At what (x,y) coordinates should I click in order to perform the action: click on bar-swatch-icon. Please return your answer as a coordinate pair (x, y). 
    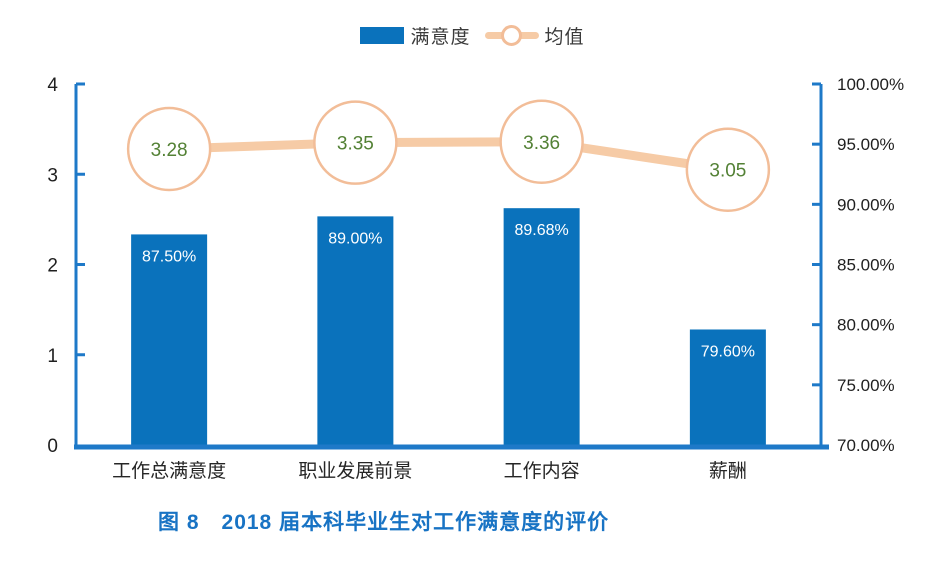
    Looking at the image, I should click on (382, 35).